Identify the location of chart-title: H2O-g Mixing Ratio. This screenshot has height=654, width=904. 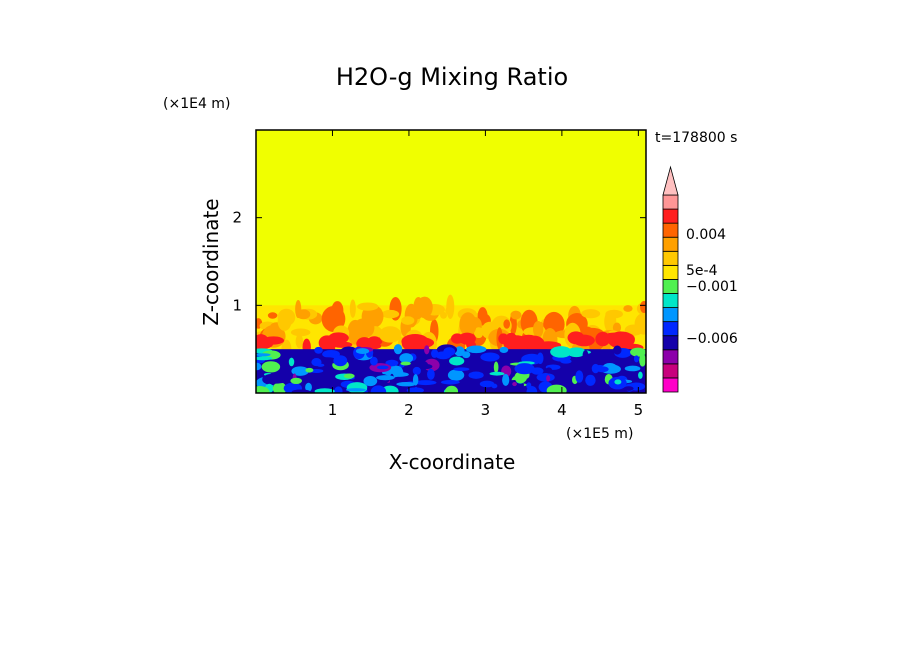
(452, 77).